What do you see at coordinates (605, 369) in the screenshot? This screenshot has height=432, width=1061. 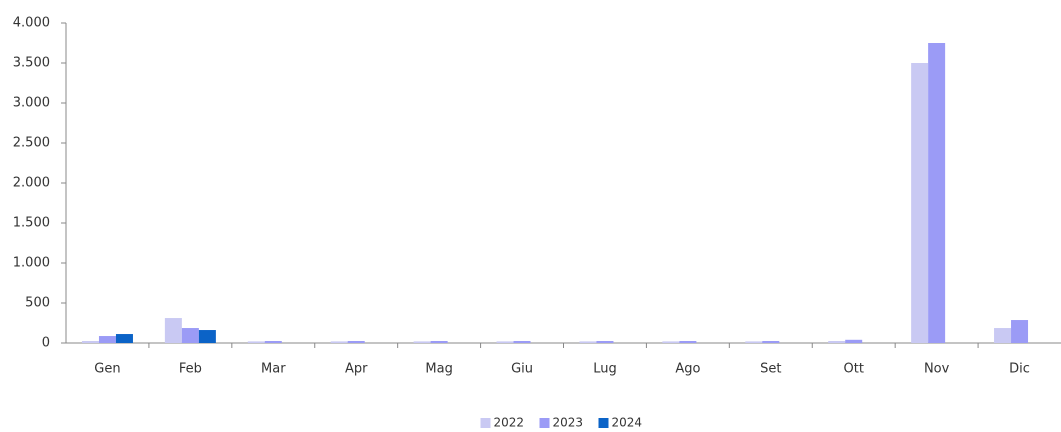 I see `x-tick-label: Lug` at bounding box center [605, 369].